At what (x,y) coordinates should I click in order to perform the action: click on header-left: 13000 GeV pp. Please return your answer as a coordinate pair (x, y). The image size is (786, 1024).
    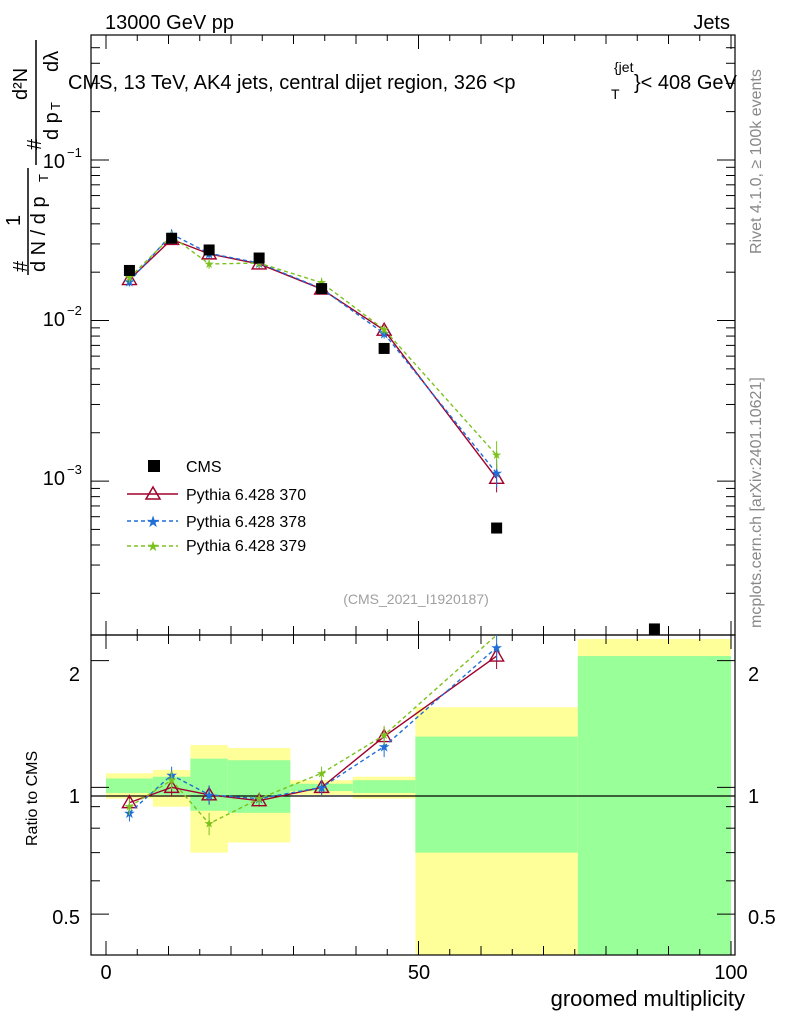
    Looking at the image, I should click on (169, 23).